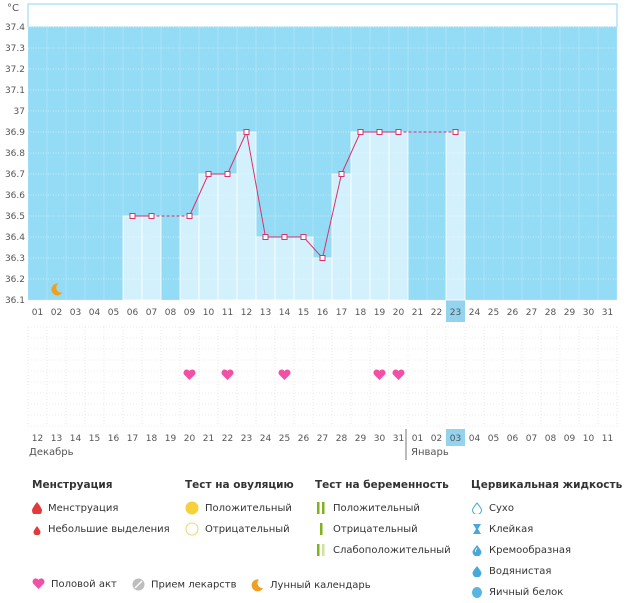 The width and height of the screenshot is (626, 603). What do you see at coordinates (285, 313) in the screenshot?
I see `x-tick-14: 14` at bounding box center [285, 313].